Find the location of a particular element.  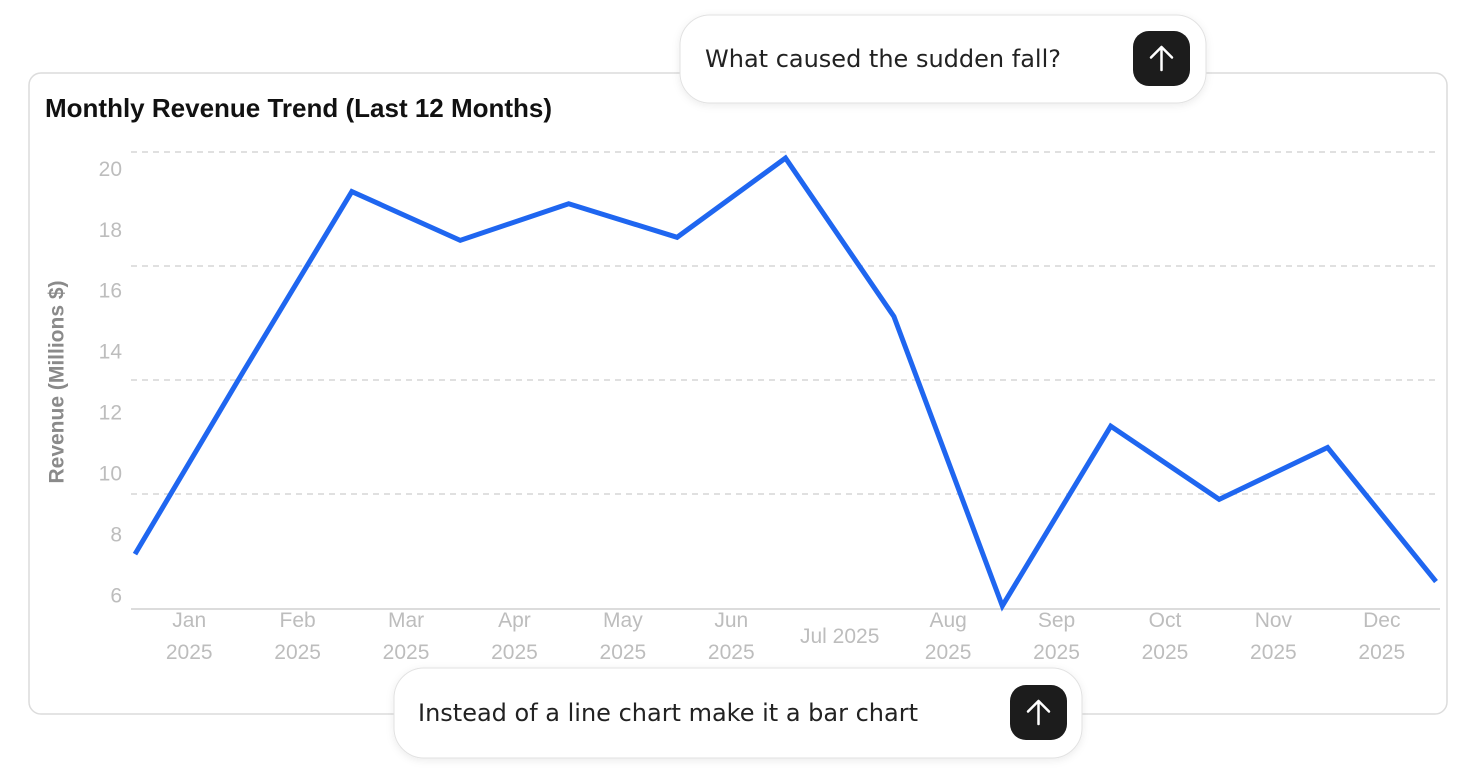

x-tick-label: Sep 2025 is located at coordinates (1056, 636).